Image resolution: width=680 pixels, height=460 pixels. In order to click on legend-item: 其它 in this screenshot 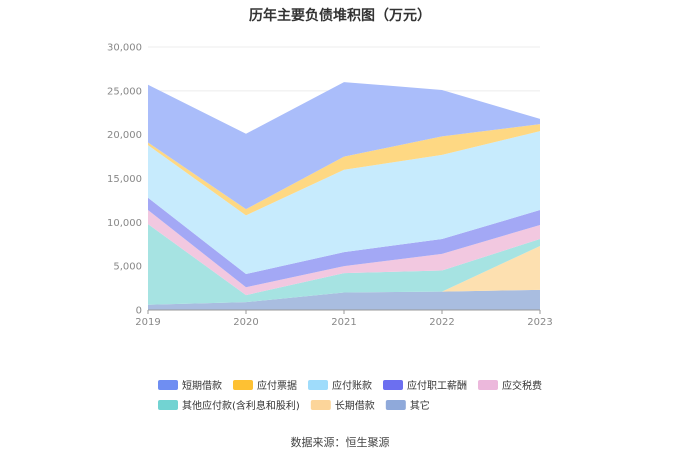, I will do `click(407, 405)`.